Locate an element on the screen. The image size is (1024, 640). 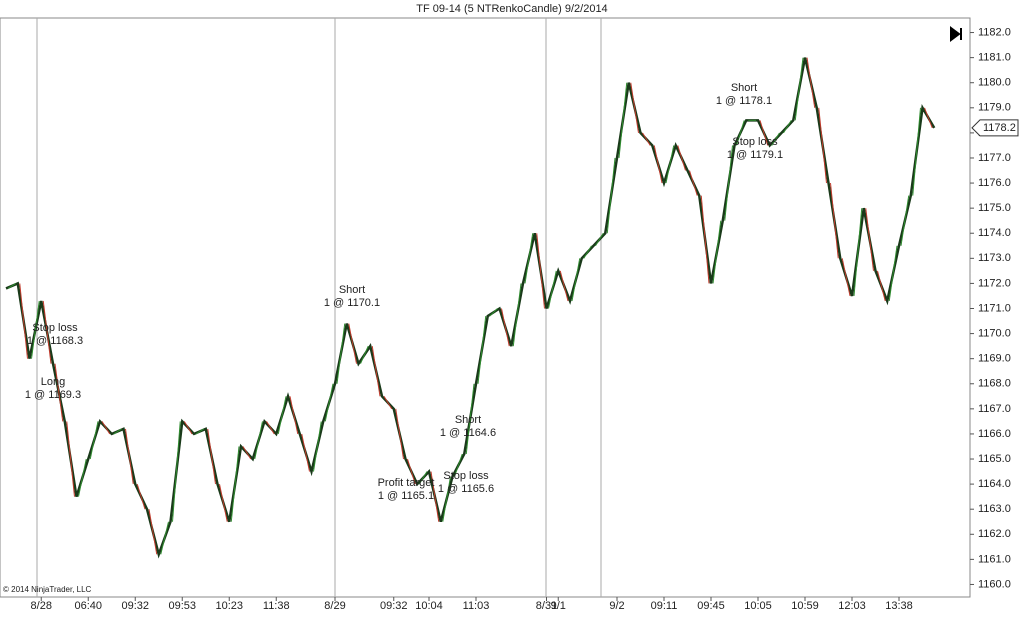
scroll-end-button is located at coordinates (956, 34).